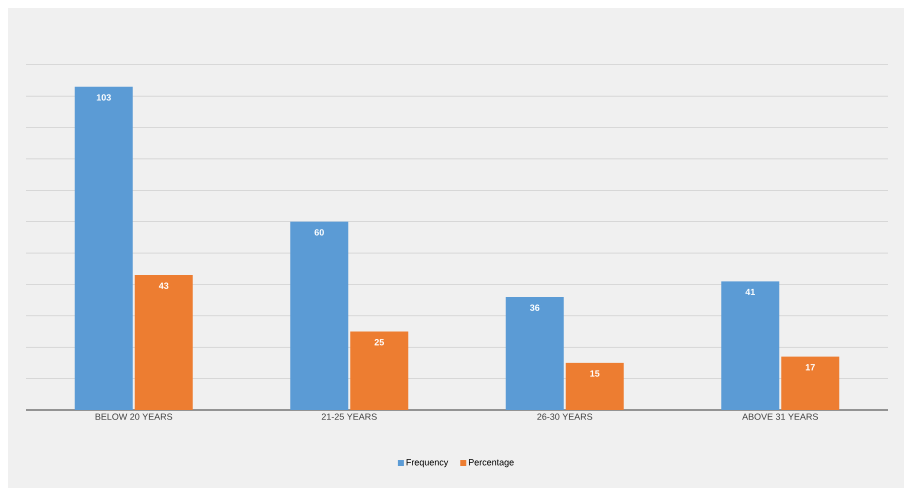 Image resolution: width=912 pixels, height=496 pixels. I want to click on legend-label: Frequency, so click(427, 463).